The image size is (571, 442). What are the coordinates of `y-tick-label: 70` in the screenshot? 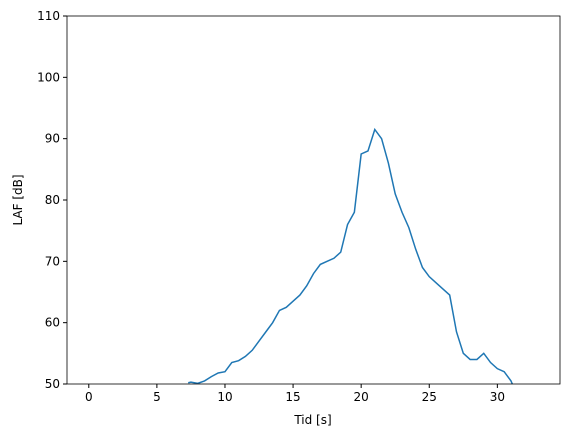 It's located at (52, 261).